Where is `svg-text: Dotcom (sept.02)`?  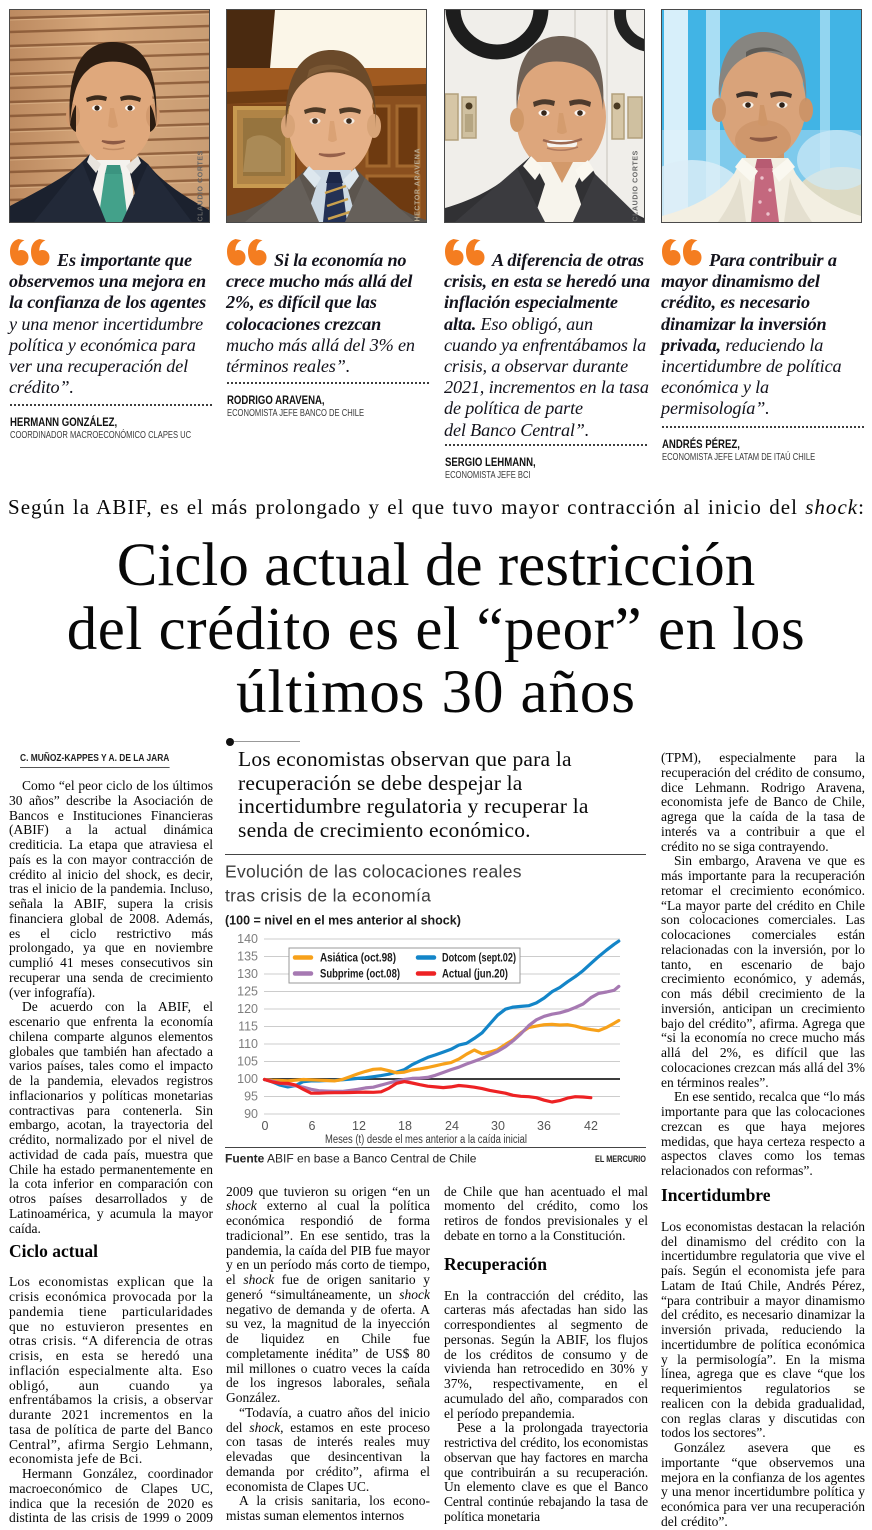 svg-text: Dotcom (sept.02) is located at coordinates (479, 958).